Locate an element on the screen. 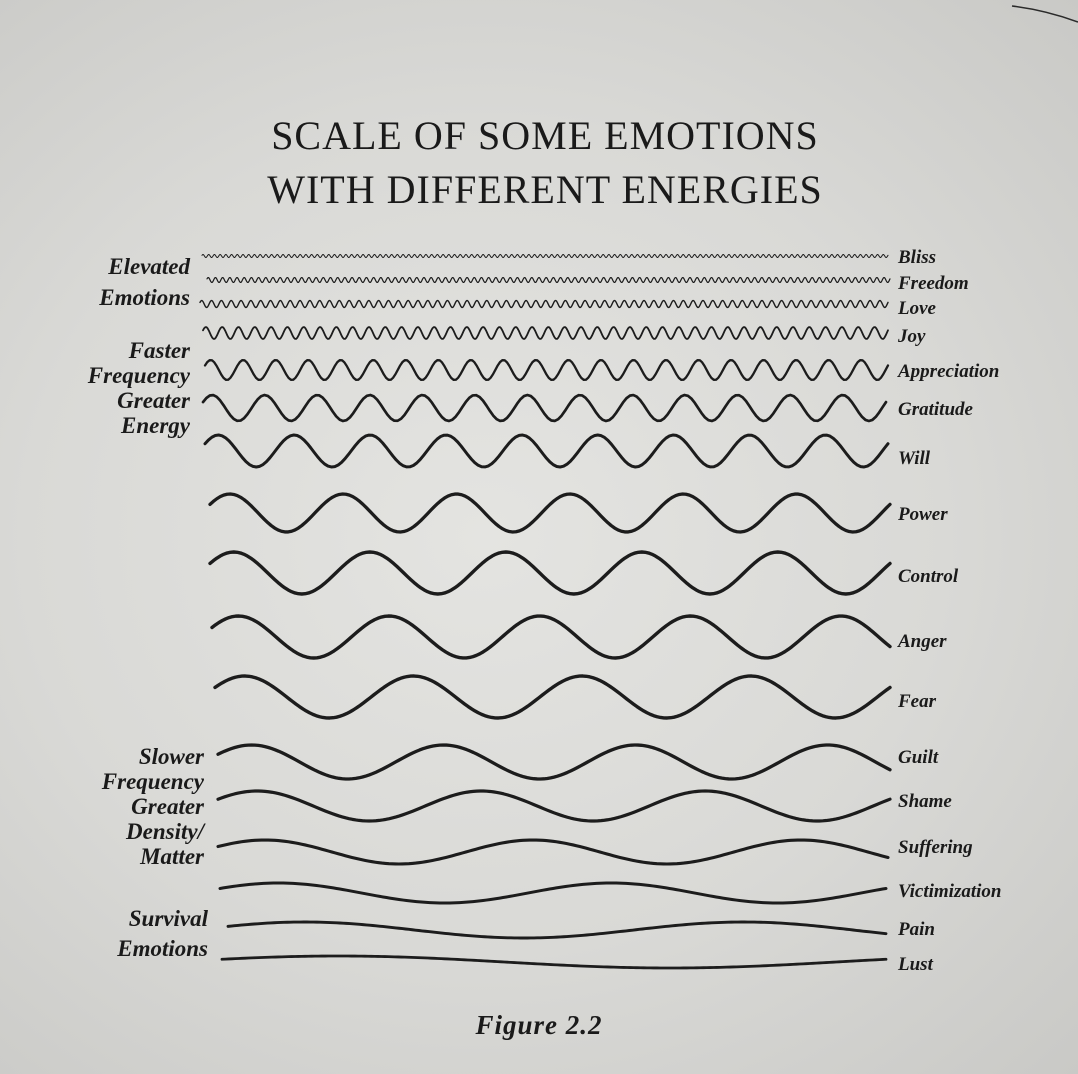 The height and width of the screenshot is (1074, 1078). emotion-label-appreciation: Appreciation is located at coordinates (949, 371).